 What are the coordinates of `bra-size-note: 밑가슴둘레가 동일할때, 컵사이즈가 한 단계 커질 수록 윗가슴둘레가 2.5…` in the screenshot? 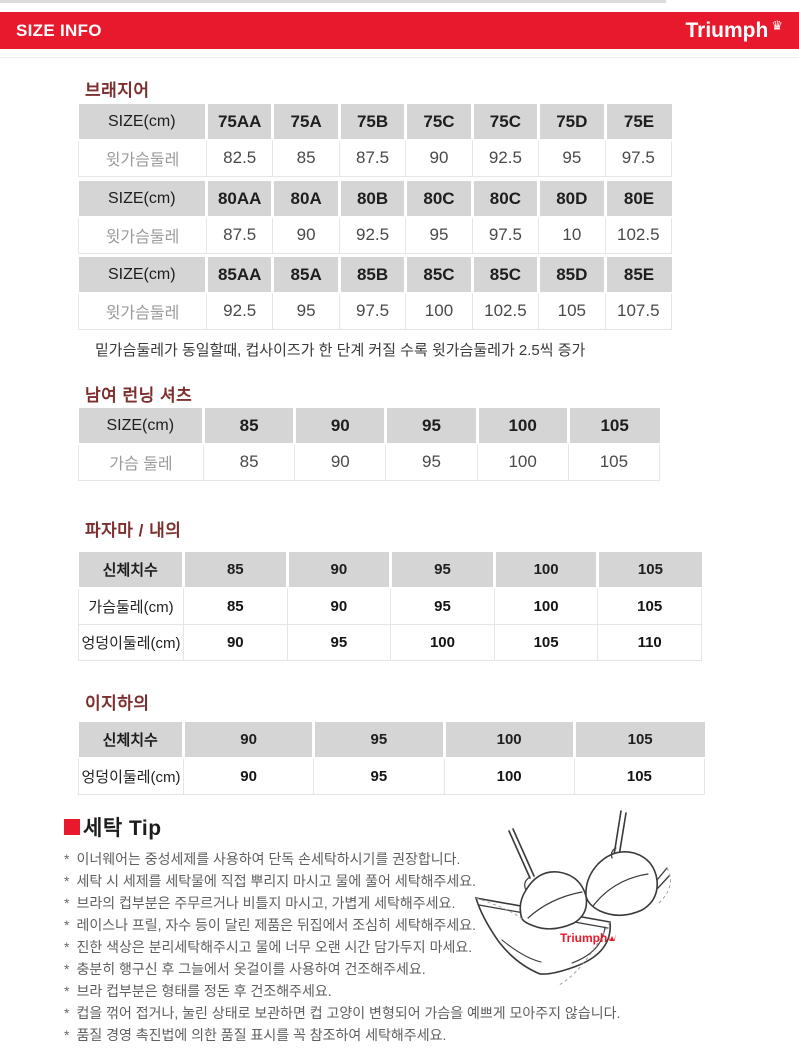 It's located at (340, 350).